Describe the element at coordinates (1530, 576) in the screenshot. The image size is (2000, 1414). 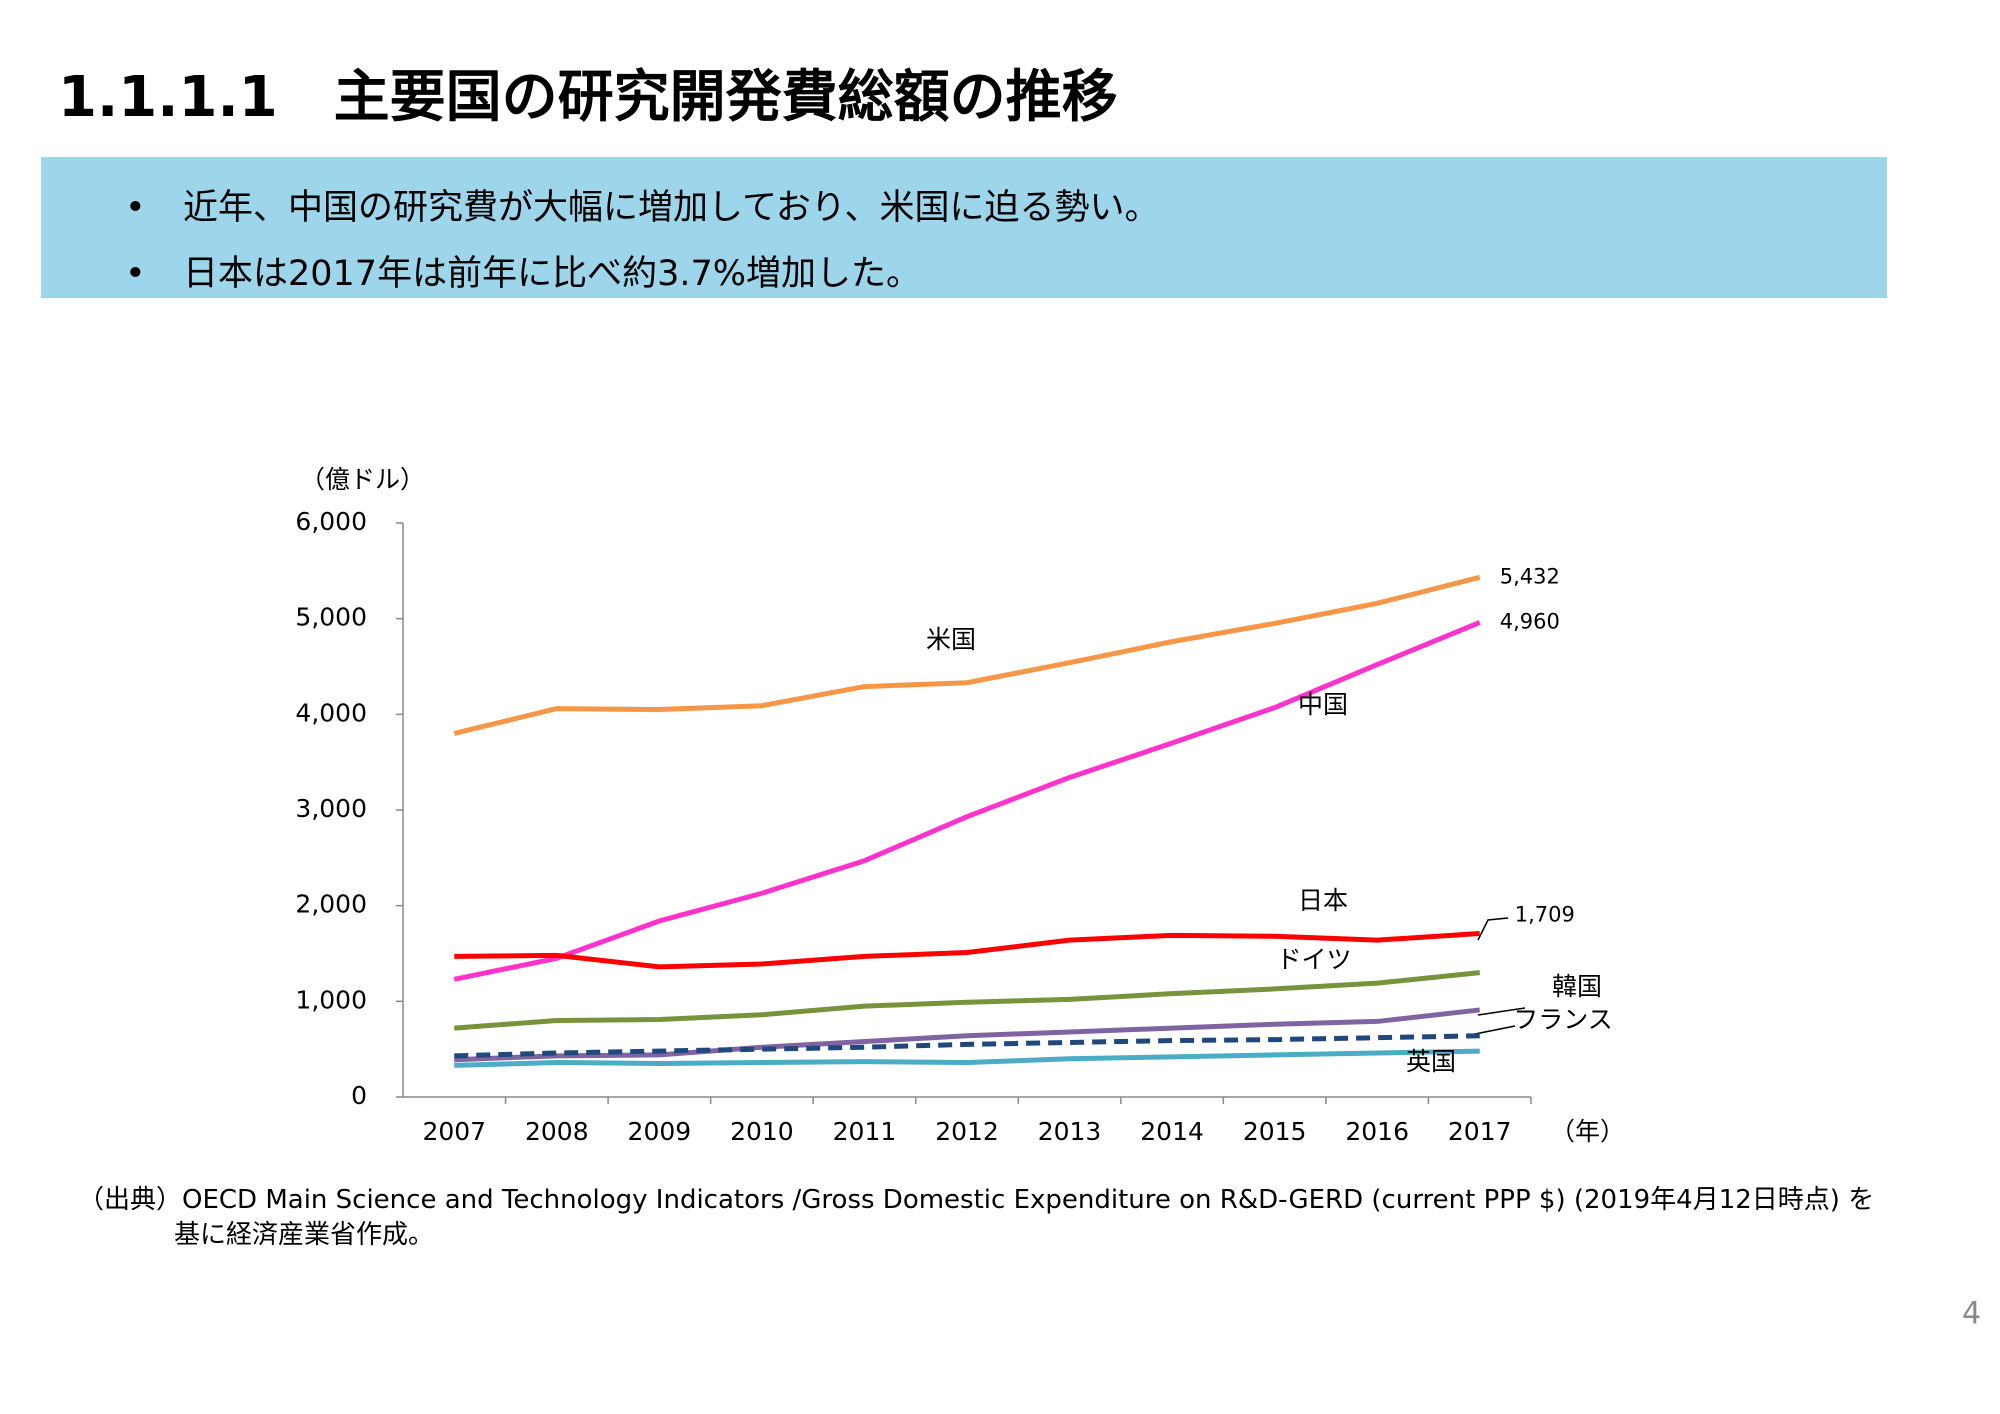
I see `value-label: 5,432` at that location.